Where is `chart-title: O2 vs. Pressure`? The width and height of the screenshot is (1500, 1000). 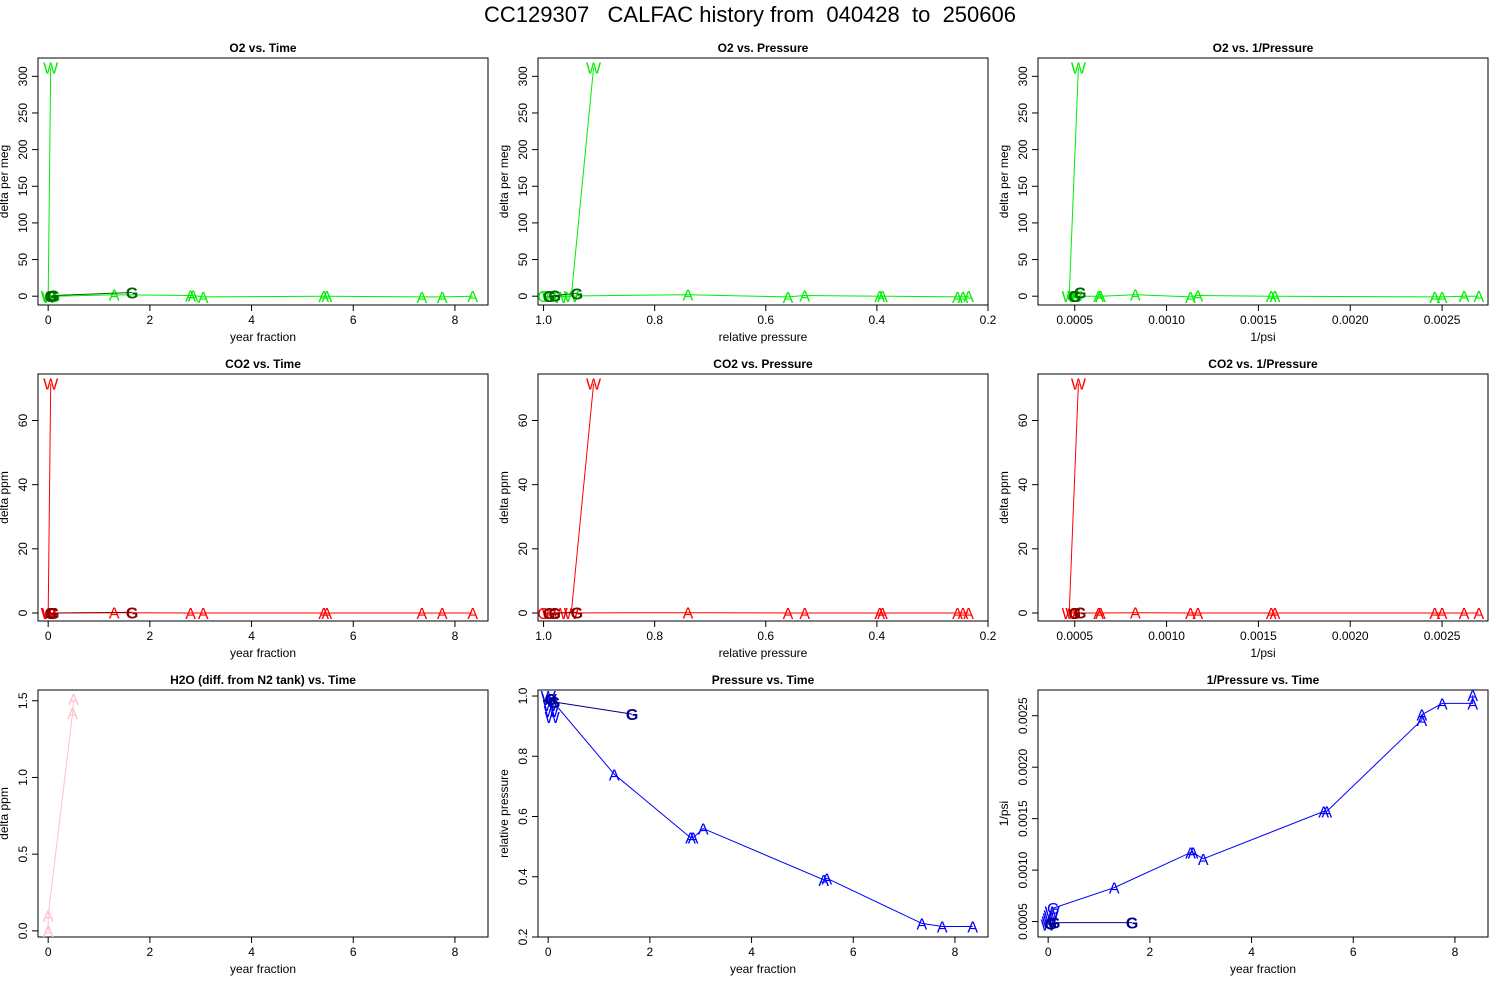
chart-title: O2 vs. Pressure is located at coordinates (763, 48).